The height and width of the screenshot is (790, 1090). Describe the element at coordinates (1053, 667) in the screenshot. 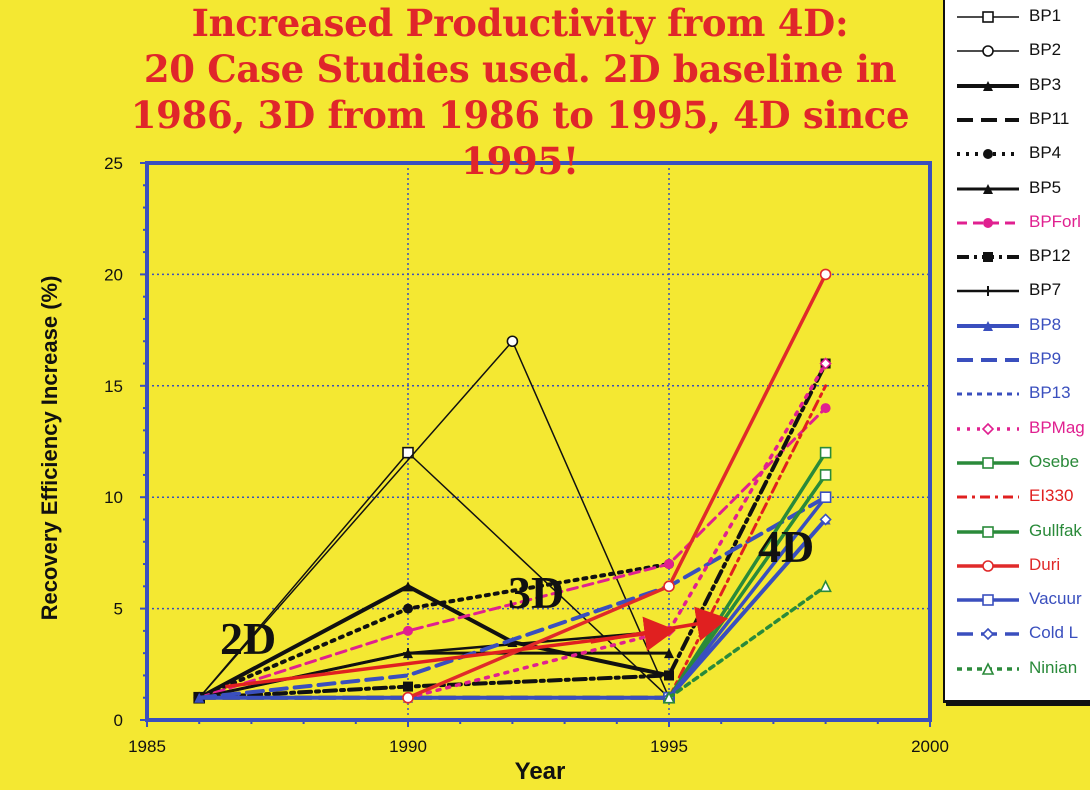

I see `legend-label: Ninian` at that location.